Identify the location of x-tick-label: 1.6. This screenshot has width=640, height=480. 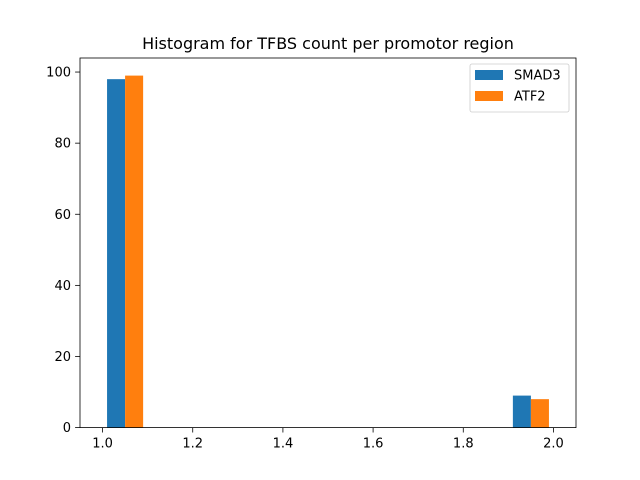
(373, 444).